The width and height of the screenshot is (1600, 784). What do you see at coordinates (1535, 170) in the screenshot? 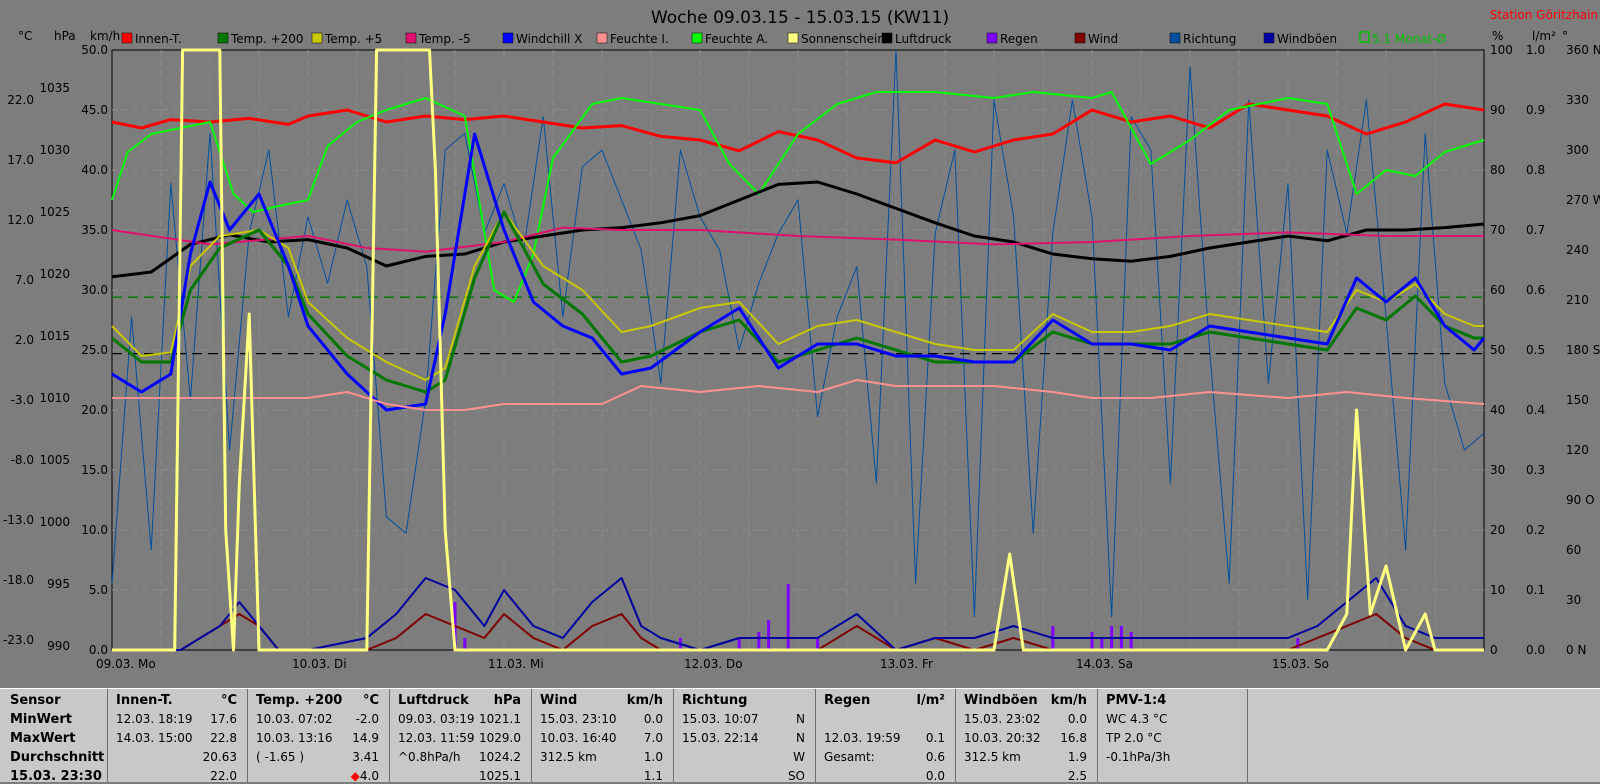
I see `tick-rain: 0.8` at bounding box center [1535, 170].